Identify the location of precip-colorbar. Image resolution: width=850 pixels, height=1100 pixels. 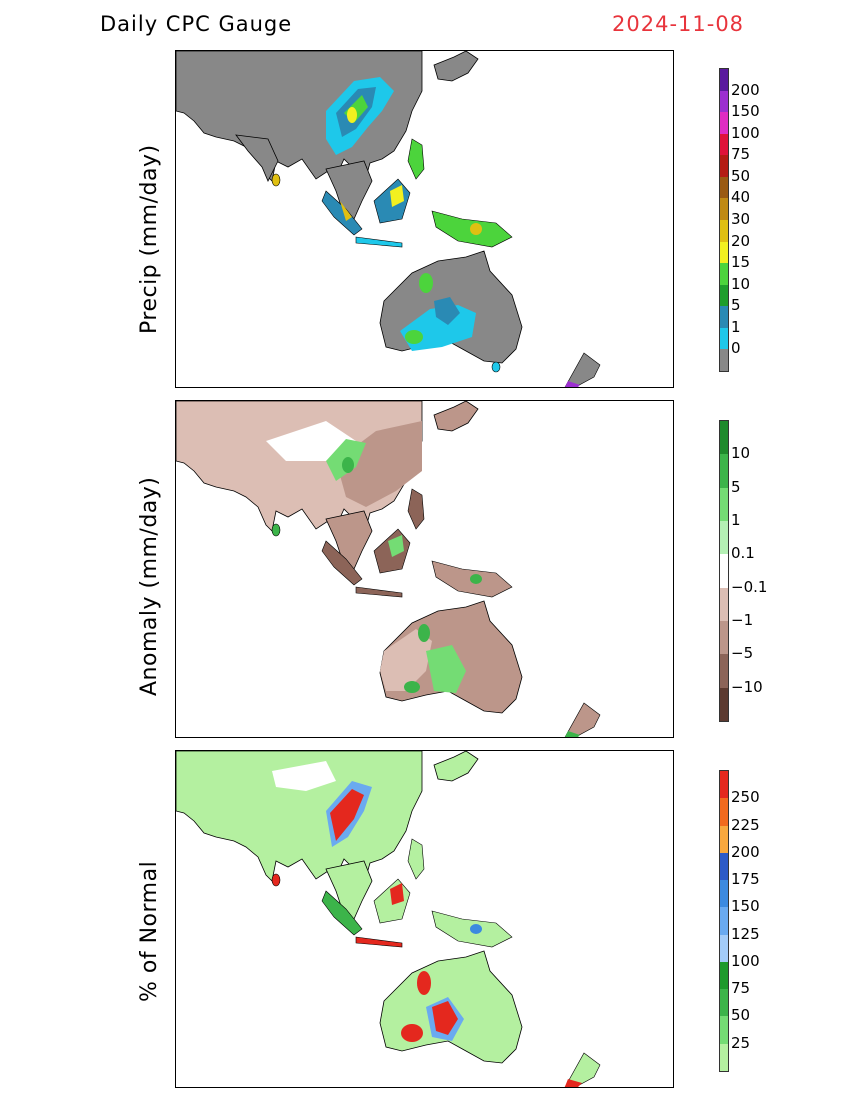
(724, 220).